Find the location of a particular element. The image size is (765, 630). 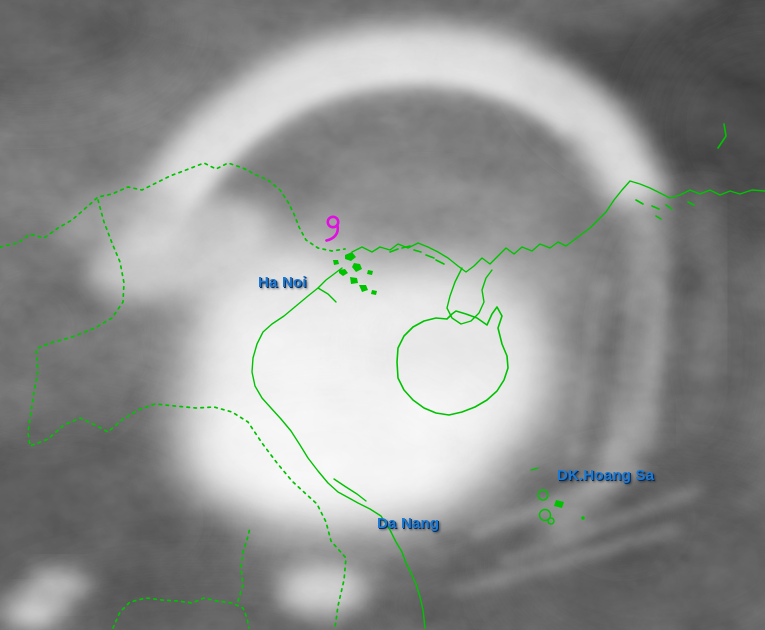

coast-vietnam is located at coordinates (338, 448).